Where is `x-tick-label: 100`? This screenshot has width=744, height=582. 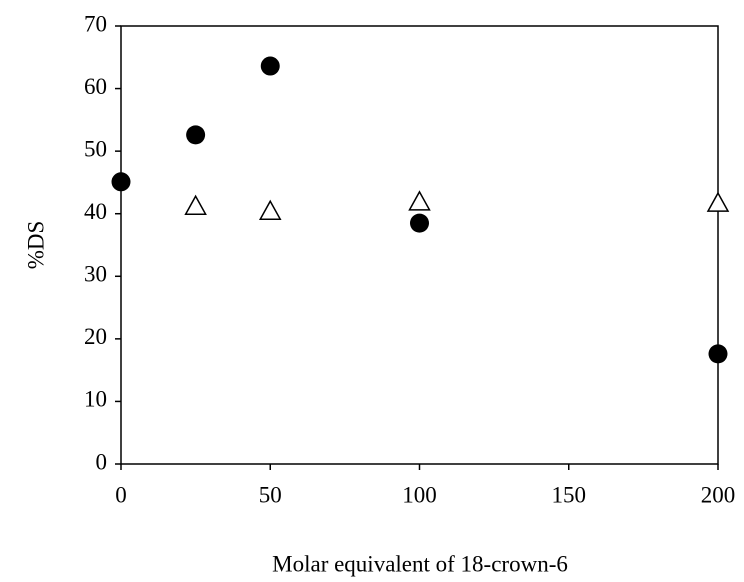 x-tick-label: 100 is located at coordinates (419, 494).